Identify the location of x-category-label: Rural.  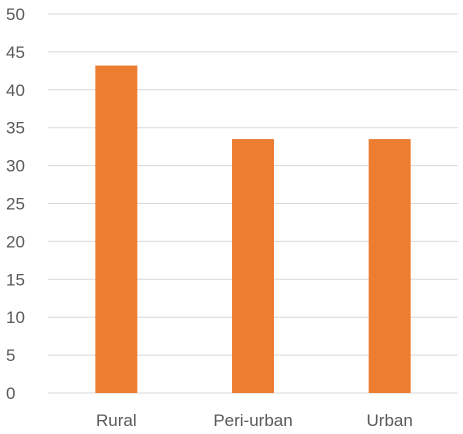
(116, 420).